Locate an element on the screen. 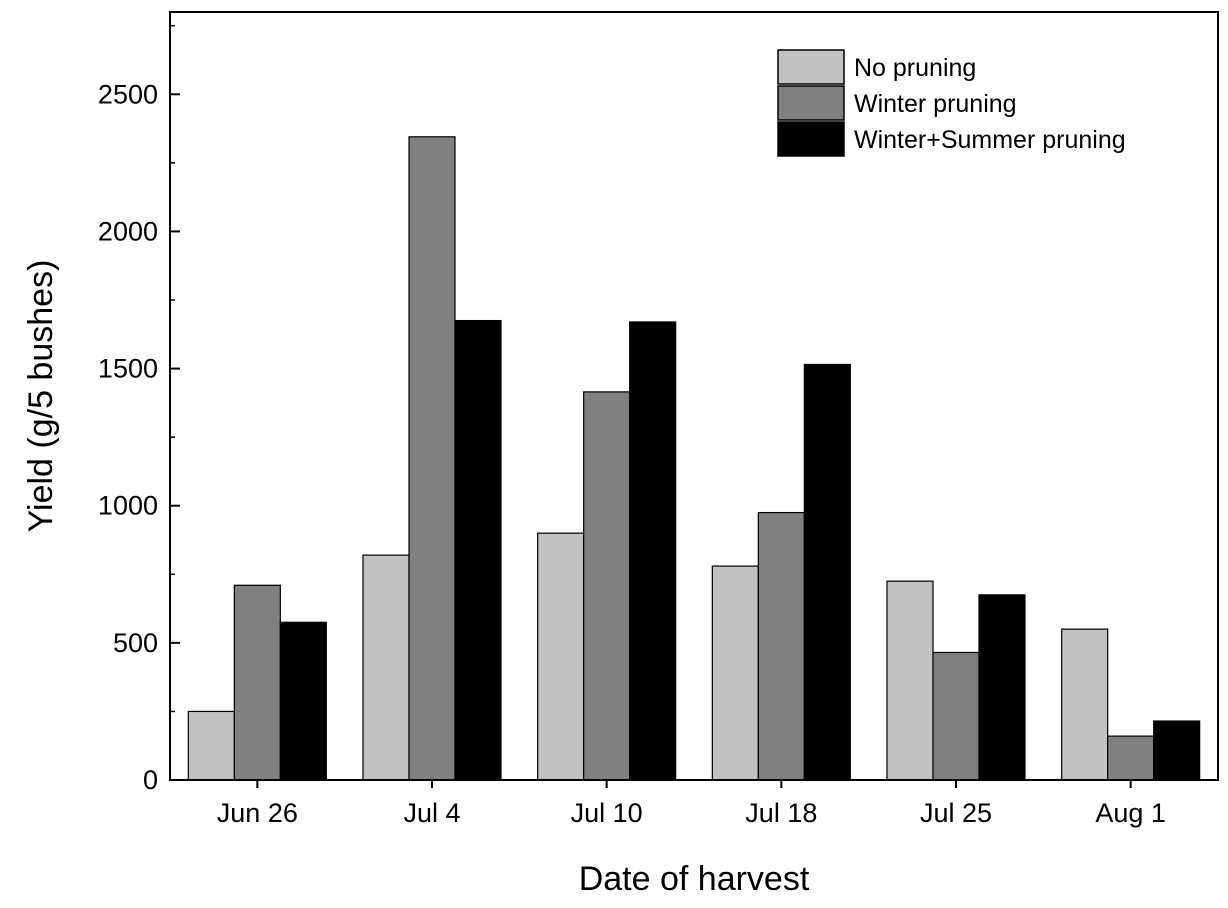 The width and height of the screenshot is (1228, 908). x-tick-label: Jul 10 is located at coordinates (607, 813).